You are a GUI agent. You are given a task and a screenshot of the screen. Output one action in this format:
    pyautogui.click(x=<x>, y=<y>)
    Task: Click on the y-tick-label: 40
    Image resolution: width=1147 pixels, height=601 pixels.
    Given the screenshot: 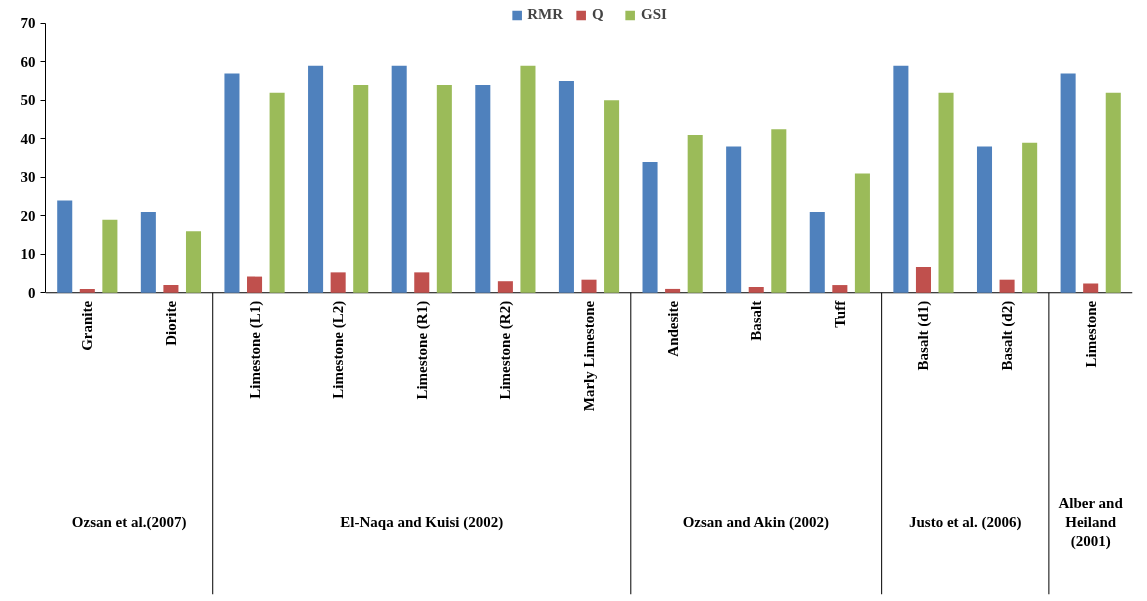 What is the action you would take?
    pyautogui.click(x=28, y=138)
    